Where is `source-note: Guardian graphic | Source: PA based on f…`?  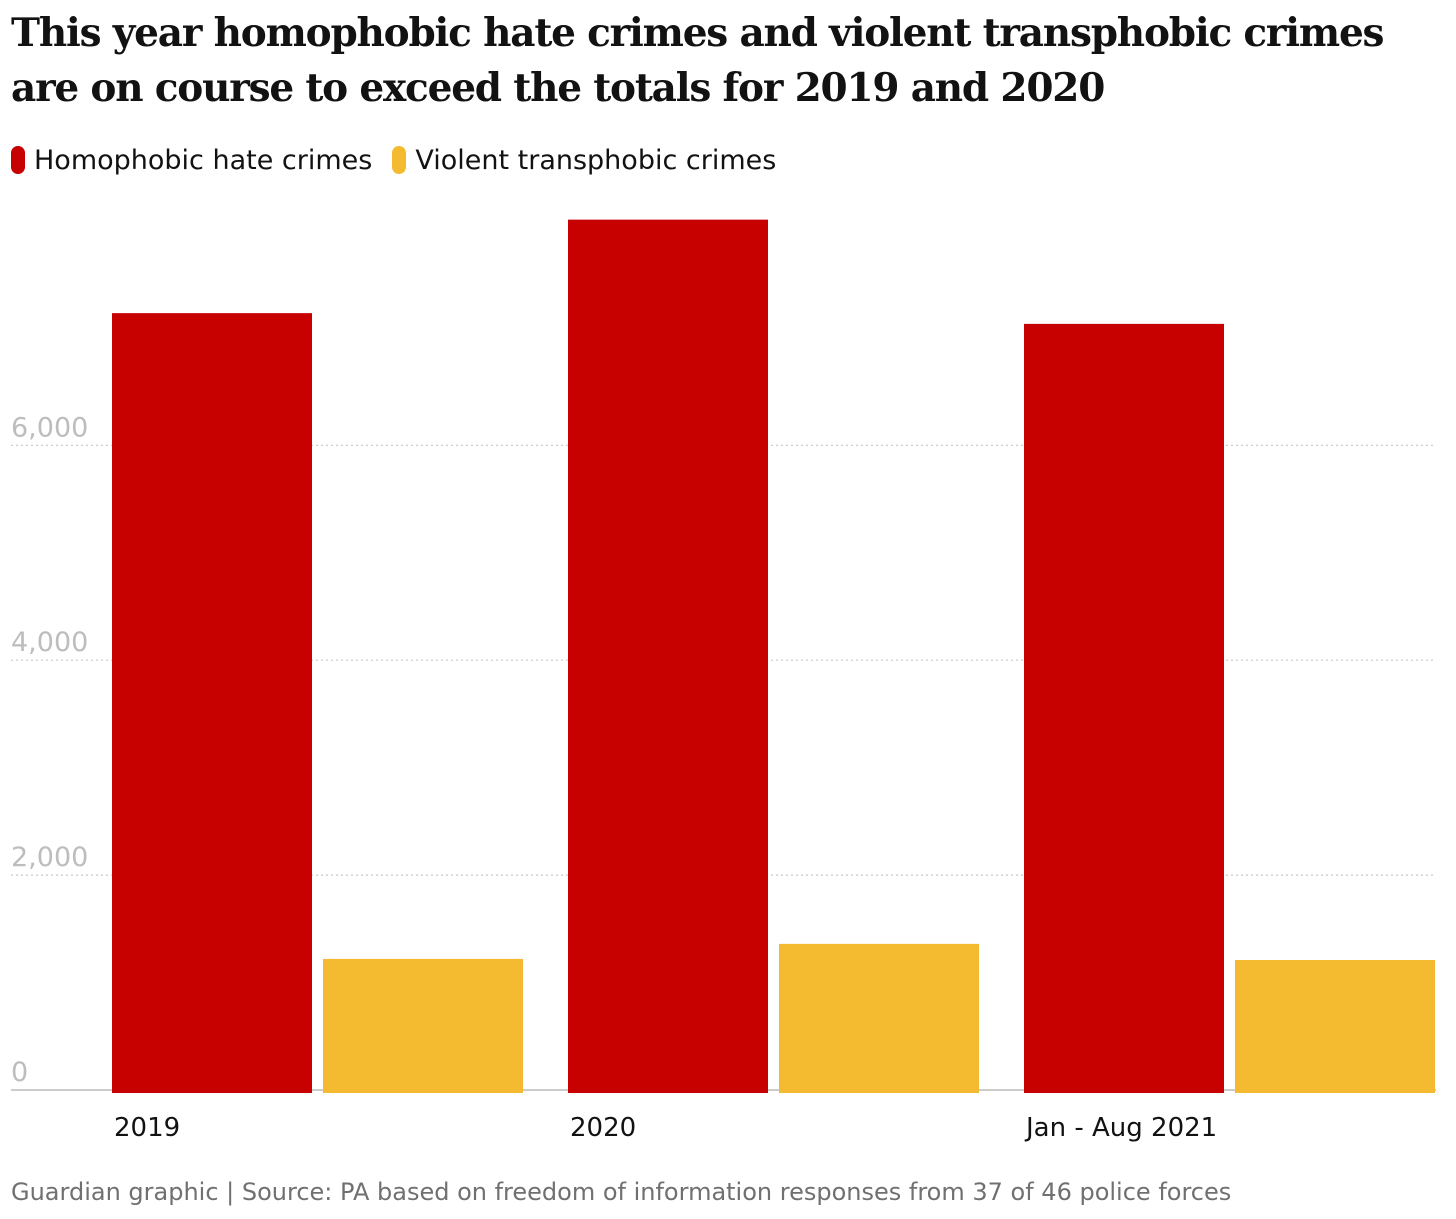 source-note: Guardian graphic | Source: PA based on f… is located at coordinates (621, 1192).